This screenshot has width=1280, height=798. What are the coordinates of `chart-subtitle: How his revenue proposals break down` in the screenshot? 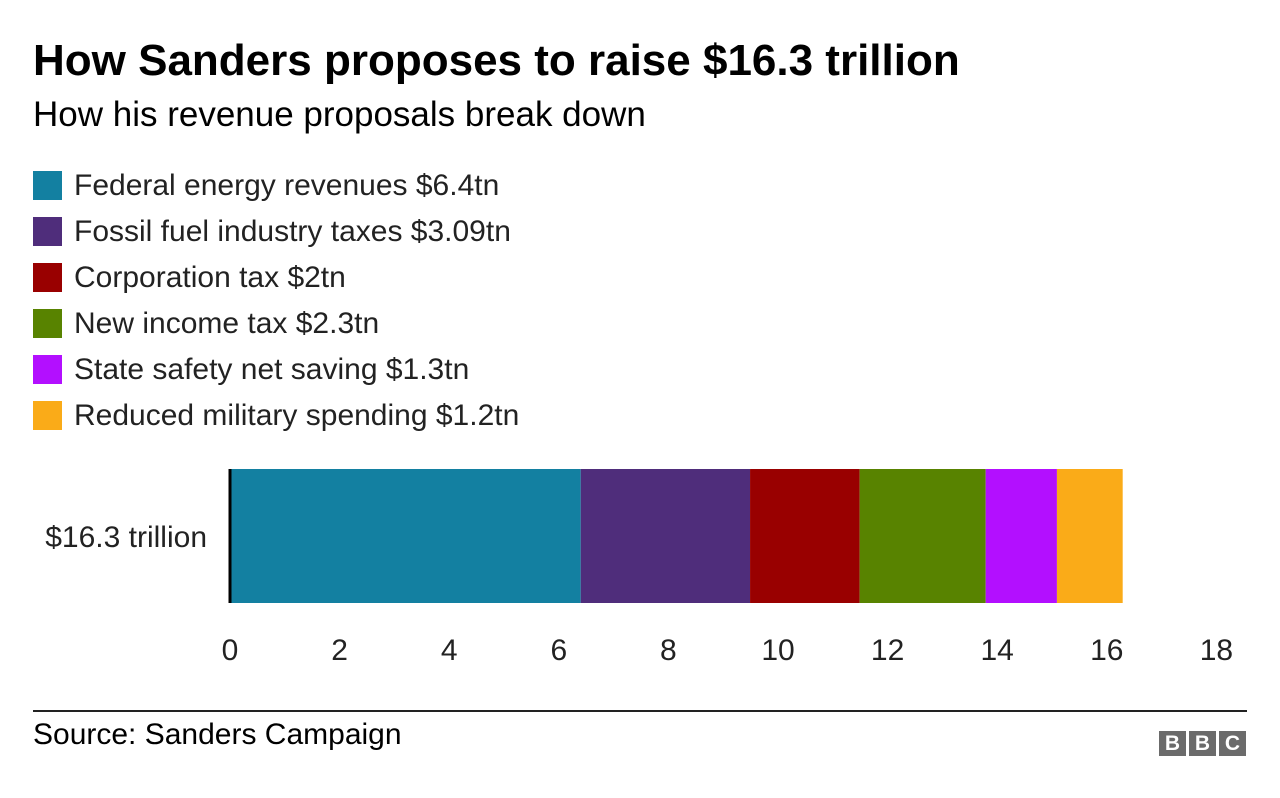 It's located at (339, 114).